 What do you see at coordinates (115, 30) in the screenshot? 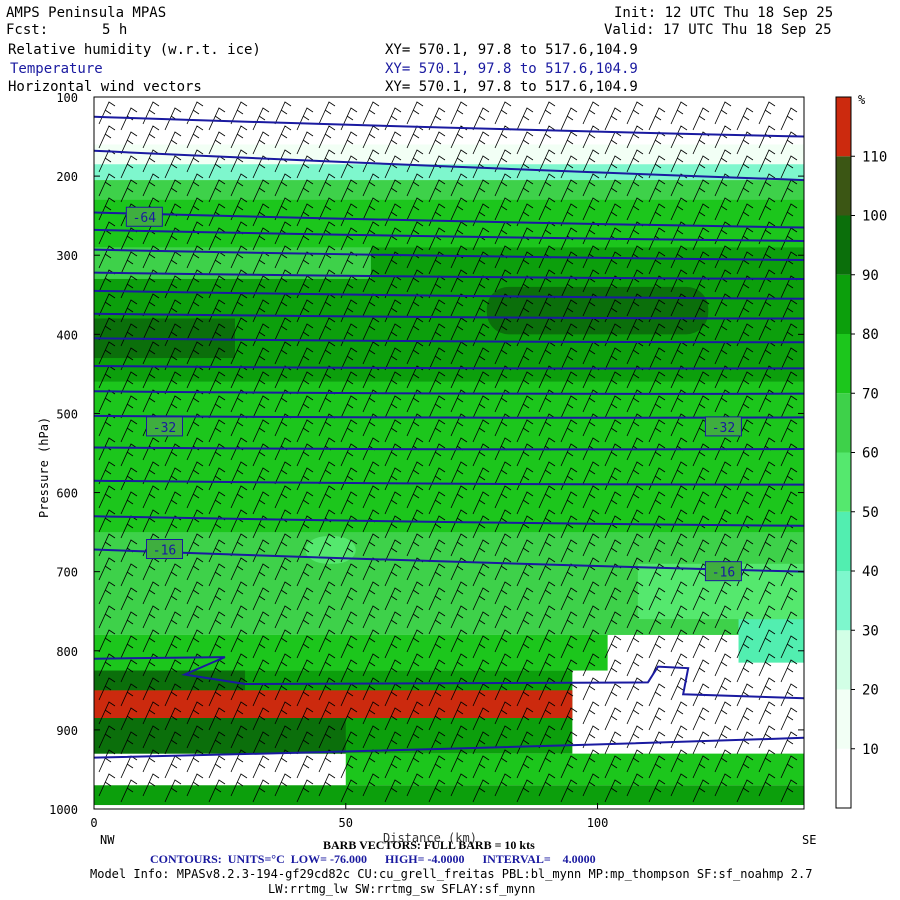
I see `forecast-value: 5 h` at bounding box center [115, 30].